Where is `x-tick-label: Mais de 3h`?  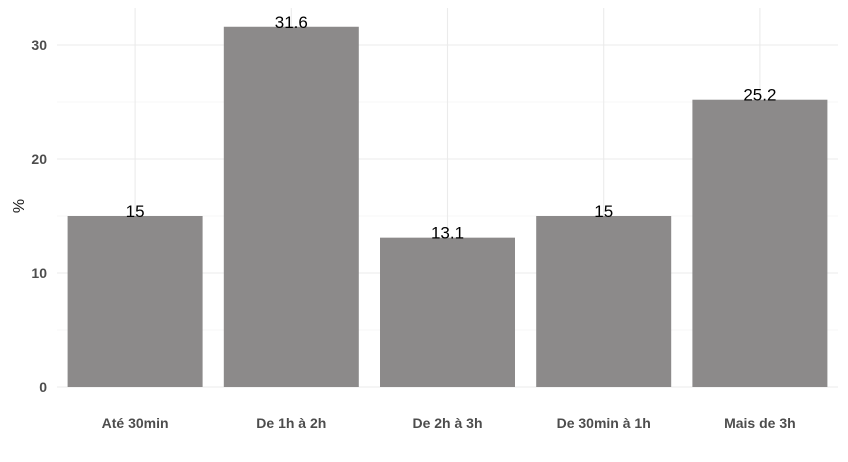
x-tick-label: Mais de 3h is located at coordinates (760, 423).